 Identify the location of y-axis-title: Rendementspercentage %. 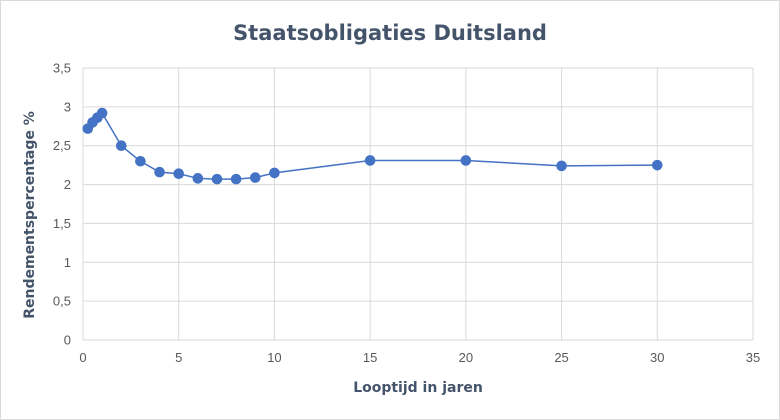
(30, 215).